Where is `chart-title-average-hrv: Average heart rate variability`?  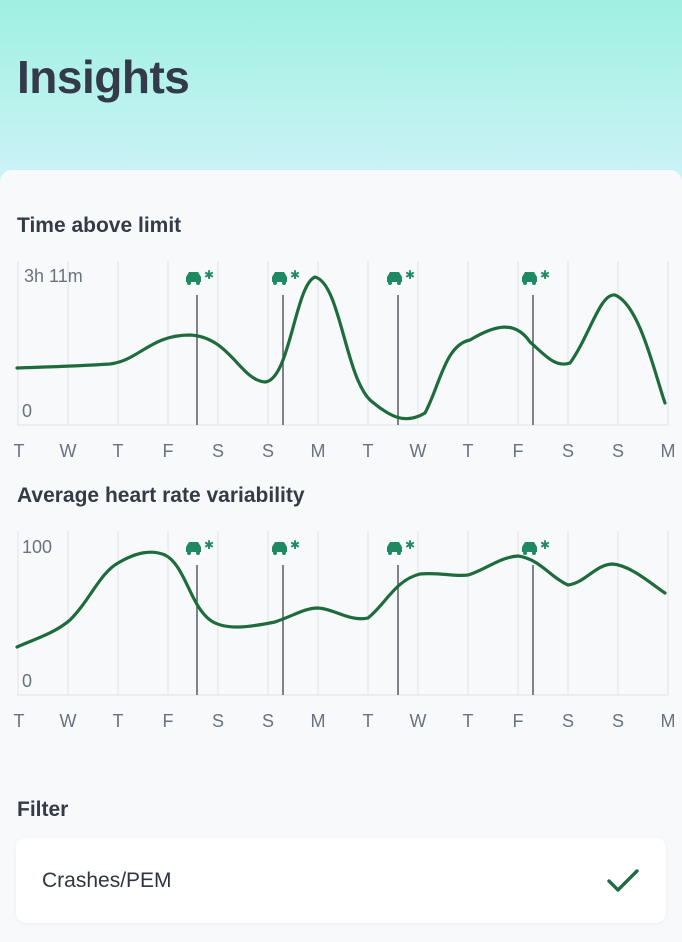
chart-title-average-hrv: Average heart rate variability is located at coordinates (161, 495).